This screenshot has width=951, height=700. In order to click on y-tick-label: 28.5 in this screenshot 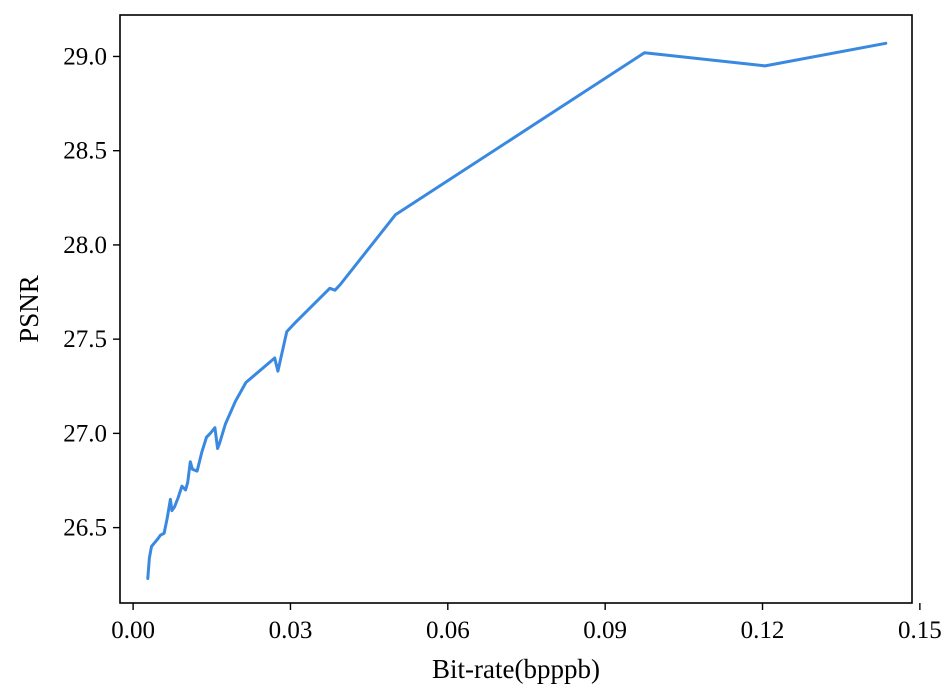, I will do `click(85, 151)`.